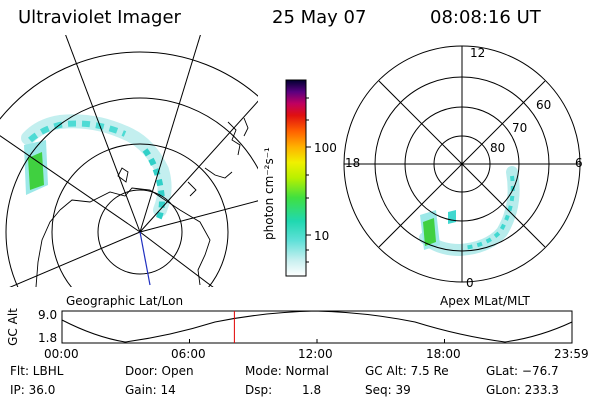 The height and width of the screenshot is (400, 600). Describe the element at coordinates (188, 354) in the screenshot. I see `x-tick-0600: 06:00` at that location.